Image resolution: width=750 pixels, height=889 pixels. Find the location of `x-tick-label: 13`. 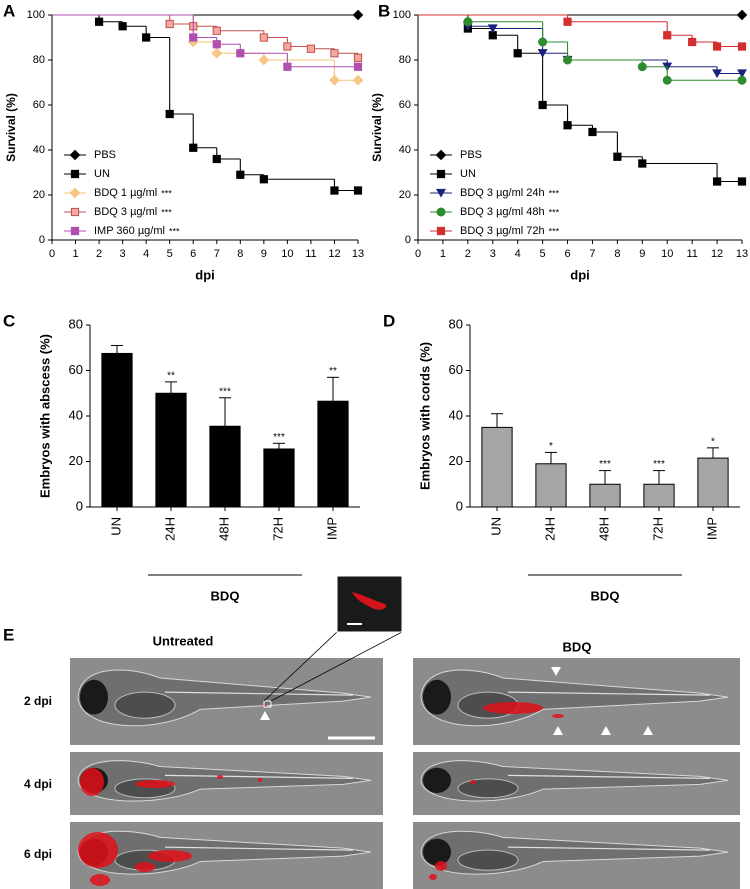

x-tick-label: 13 is located at coordinates (742, 254).